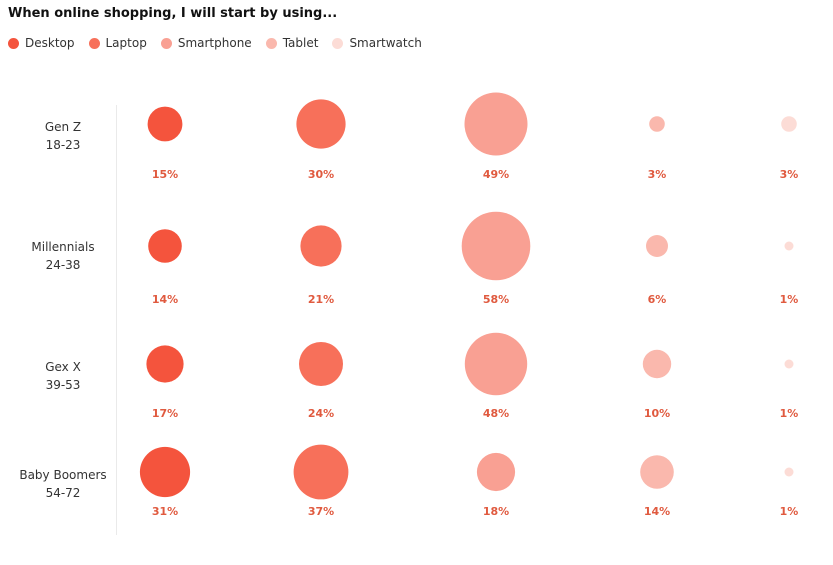 This screenshot has width=833, height=565. What do you see at coordinates (789, 511) in the screenshot?
I see `data-label-baby-boomers-smartwatch: 1%` at bounding box center [789, 511].